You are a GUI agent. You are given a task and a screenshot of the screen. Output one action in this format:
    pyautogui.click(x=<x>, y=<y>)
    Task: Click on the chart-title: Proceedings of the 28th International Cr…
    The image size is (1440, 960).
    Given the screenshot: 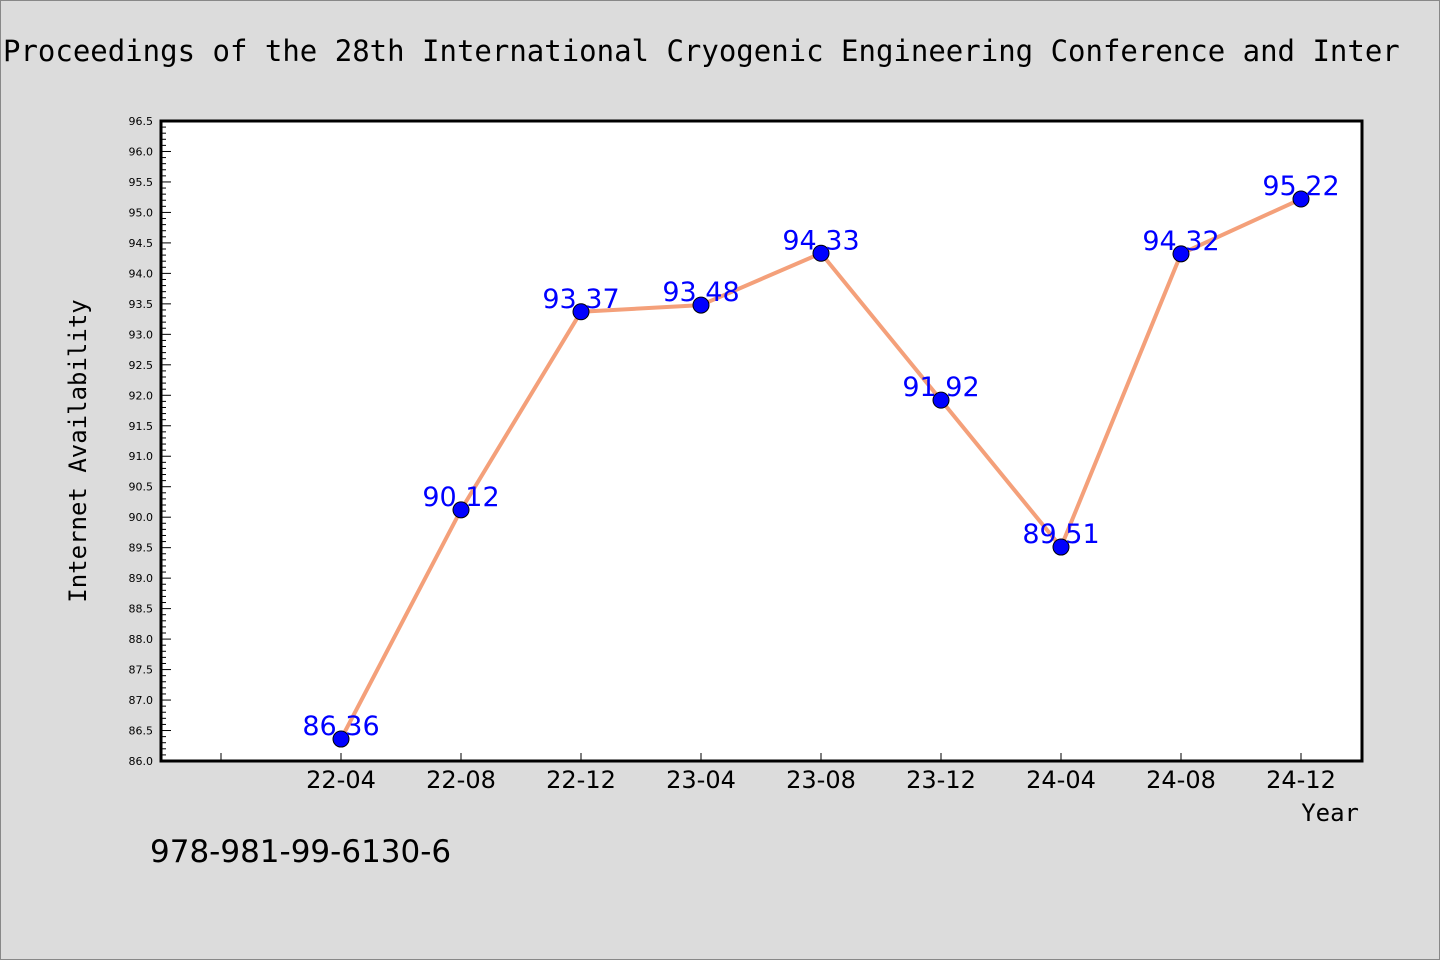 What is the action you would take?
    pyautogui.click(x=701, y=51)
    